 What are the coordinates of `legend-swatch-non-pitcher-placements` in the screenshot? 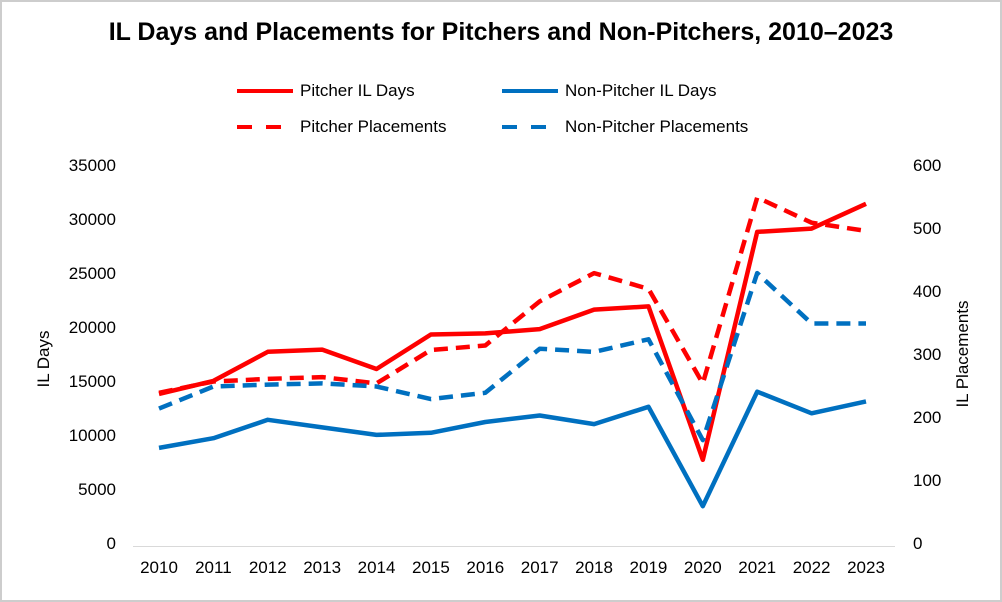 It's located at (530, 127).